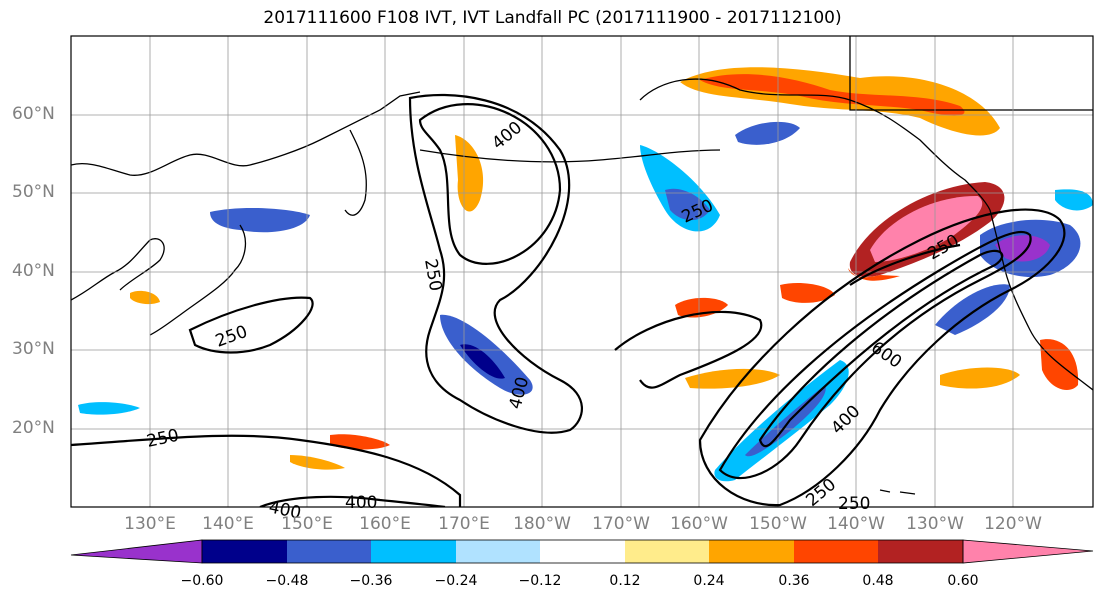 This screenshot has height=601, width=1105. I want to click on lat-label: 30°N, so click(33, 349).